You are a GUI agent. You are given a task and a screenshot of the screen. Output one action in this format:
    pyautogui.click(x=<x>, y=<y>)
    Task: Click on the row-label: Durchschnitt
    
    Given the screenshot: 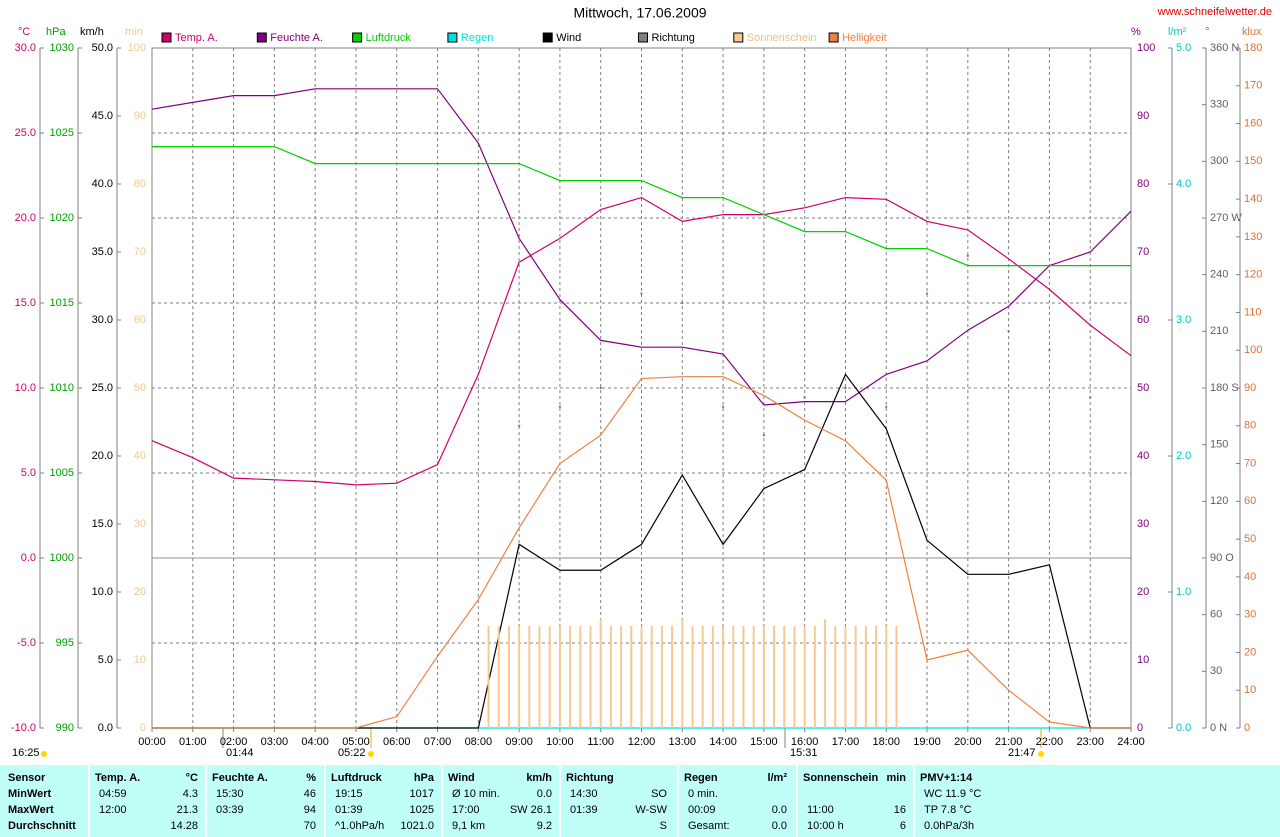 What is the action you would take?
    pyautogui.click(x=42, y=826)
    